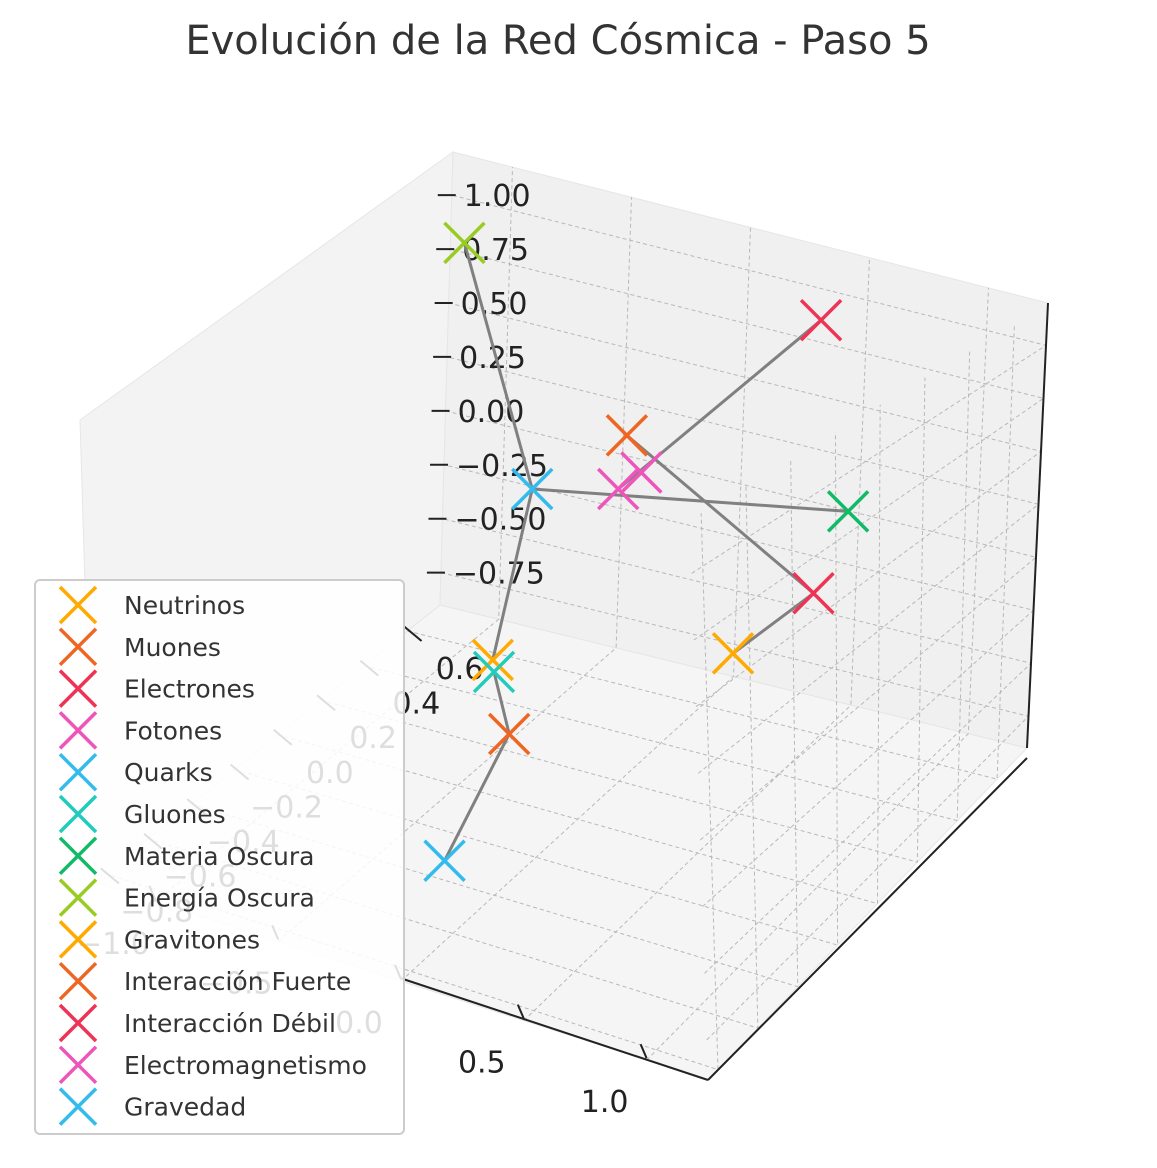  Describe the element at coordinates (554, 1029) in the screenshot. I see `x-axis-line` at that location.